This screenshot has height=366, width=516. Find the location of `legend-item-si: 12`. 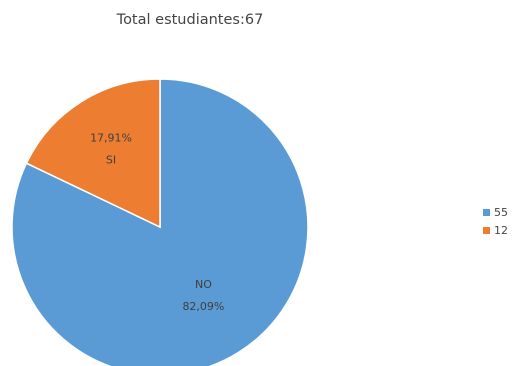

legend-item-si: 12 is located at coordinates (495, 230).